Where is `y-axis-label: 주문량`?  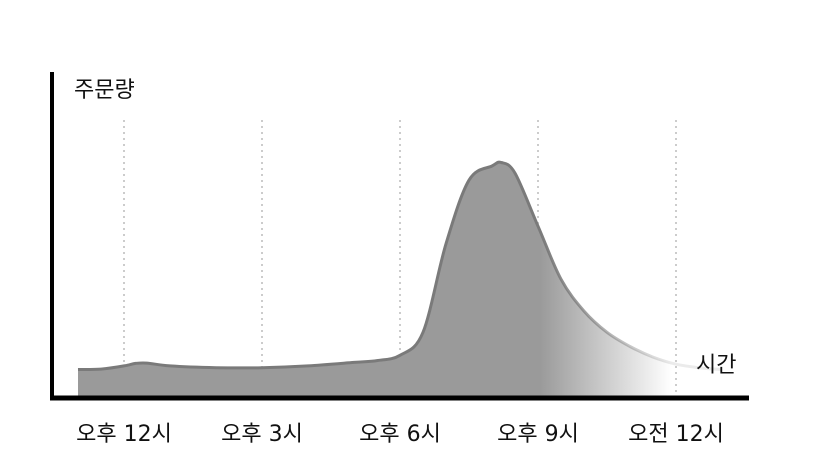 y-axis-label: 주문량 is located at coordinates (104, 90).